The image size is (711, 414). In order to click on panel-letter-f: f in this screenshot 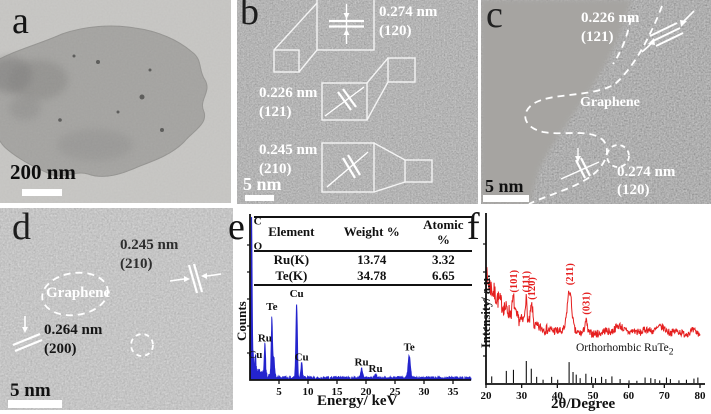, I will do `click(473, 227)`.